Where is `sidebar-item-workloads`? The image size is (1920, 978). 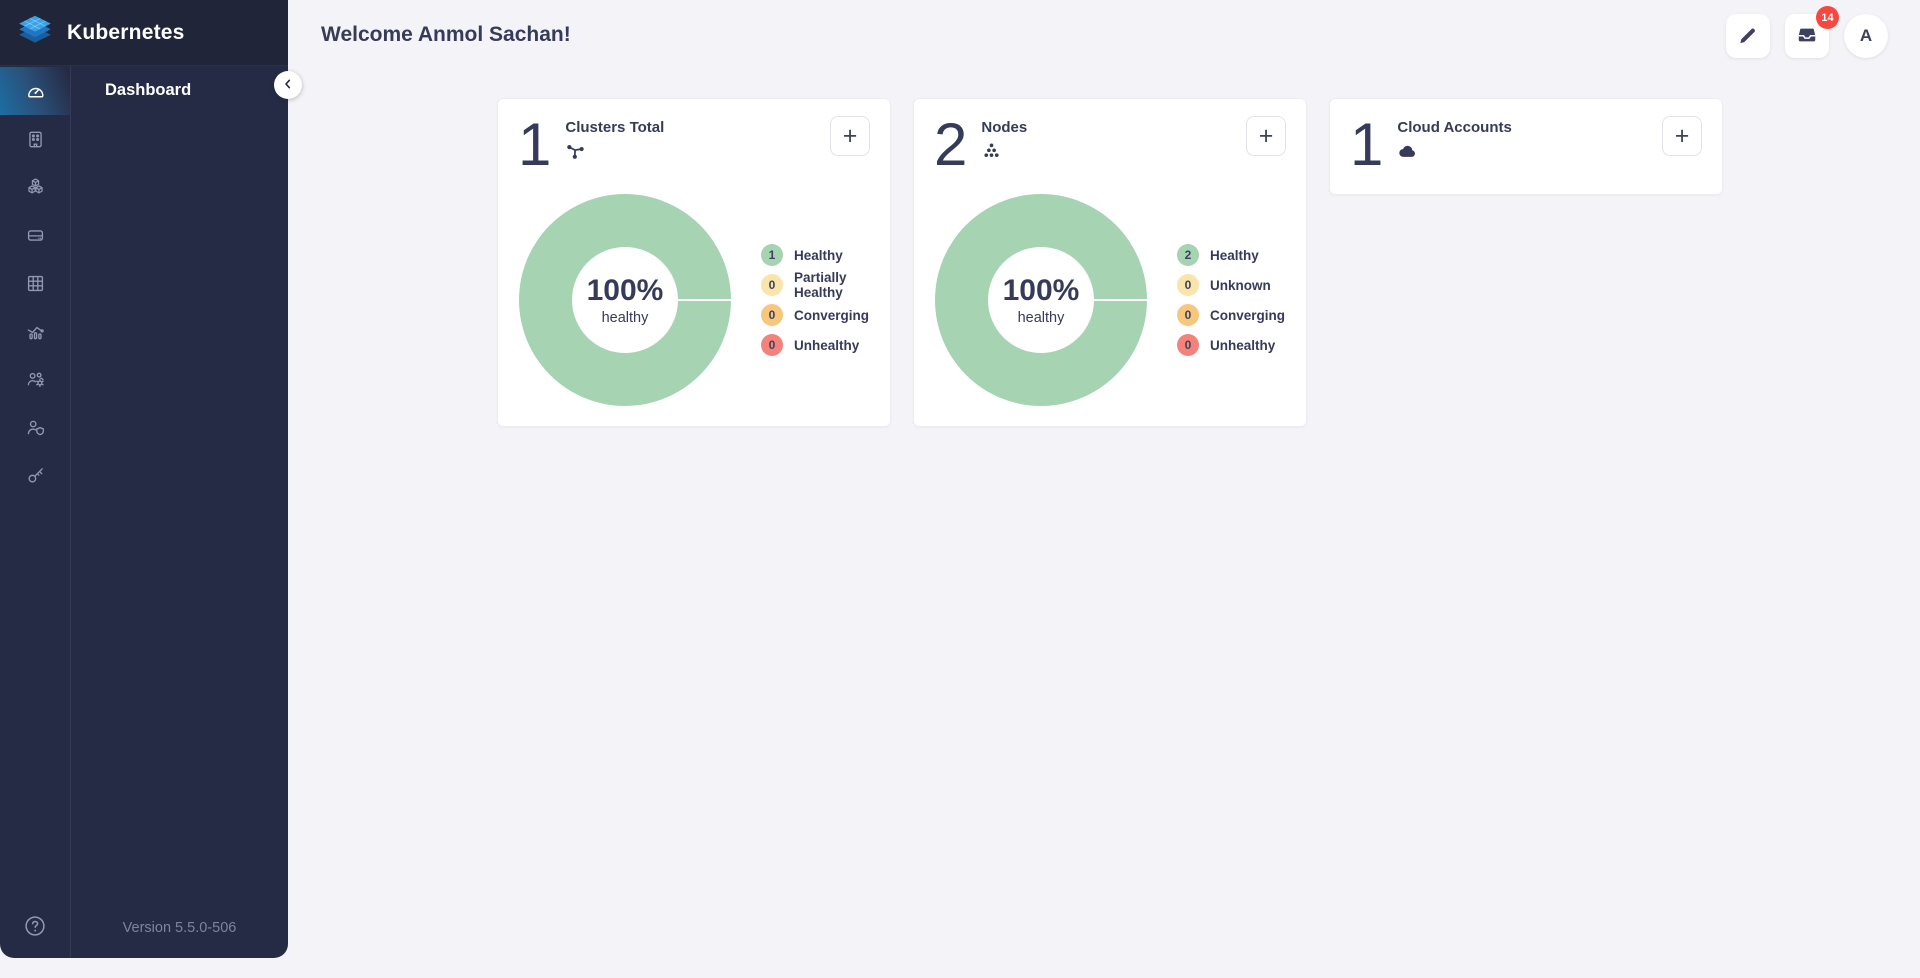
sidebar-item-workloads is located at coordinates (35, 187).